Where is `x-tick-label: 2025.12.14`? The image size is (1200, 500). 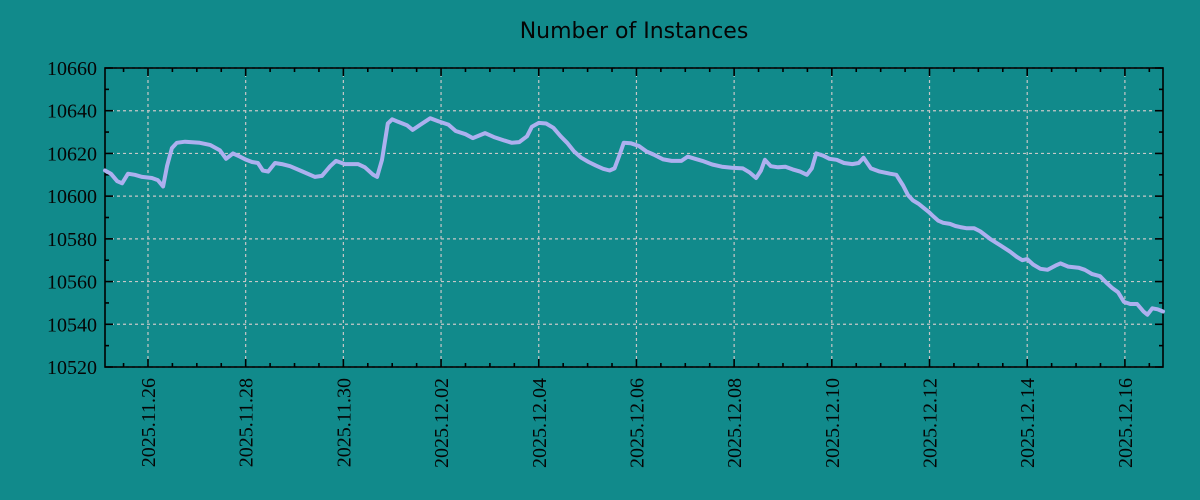 x-tick-label: 2025.12.14 is located at coordinates (1028, 423).